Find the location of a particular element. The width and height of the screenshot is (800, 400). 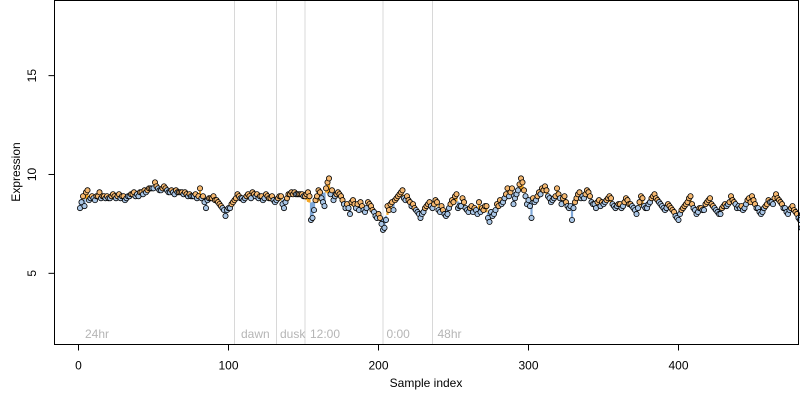

x-tick-label: 400 is located at coordinates (678, 366).